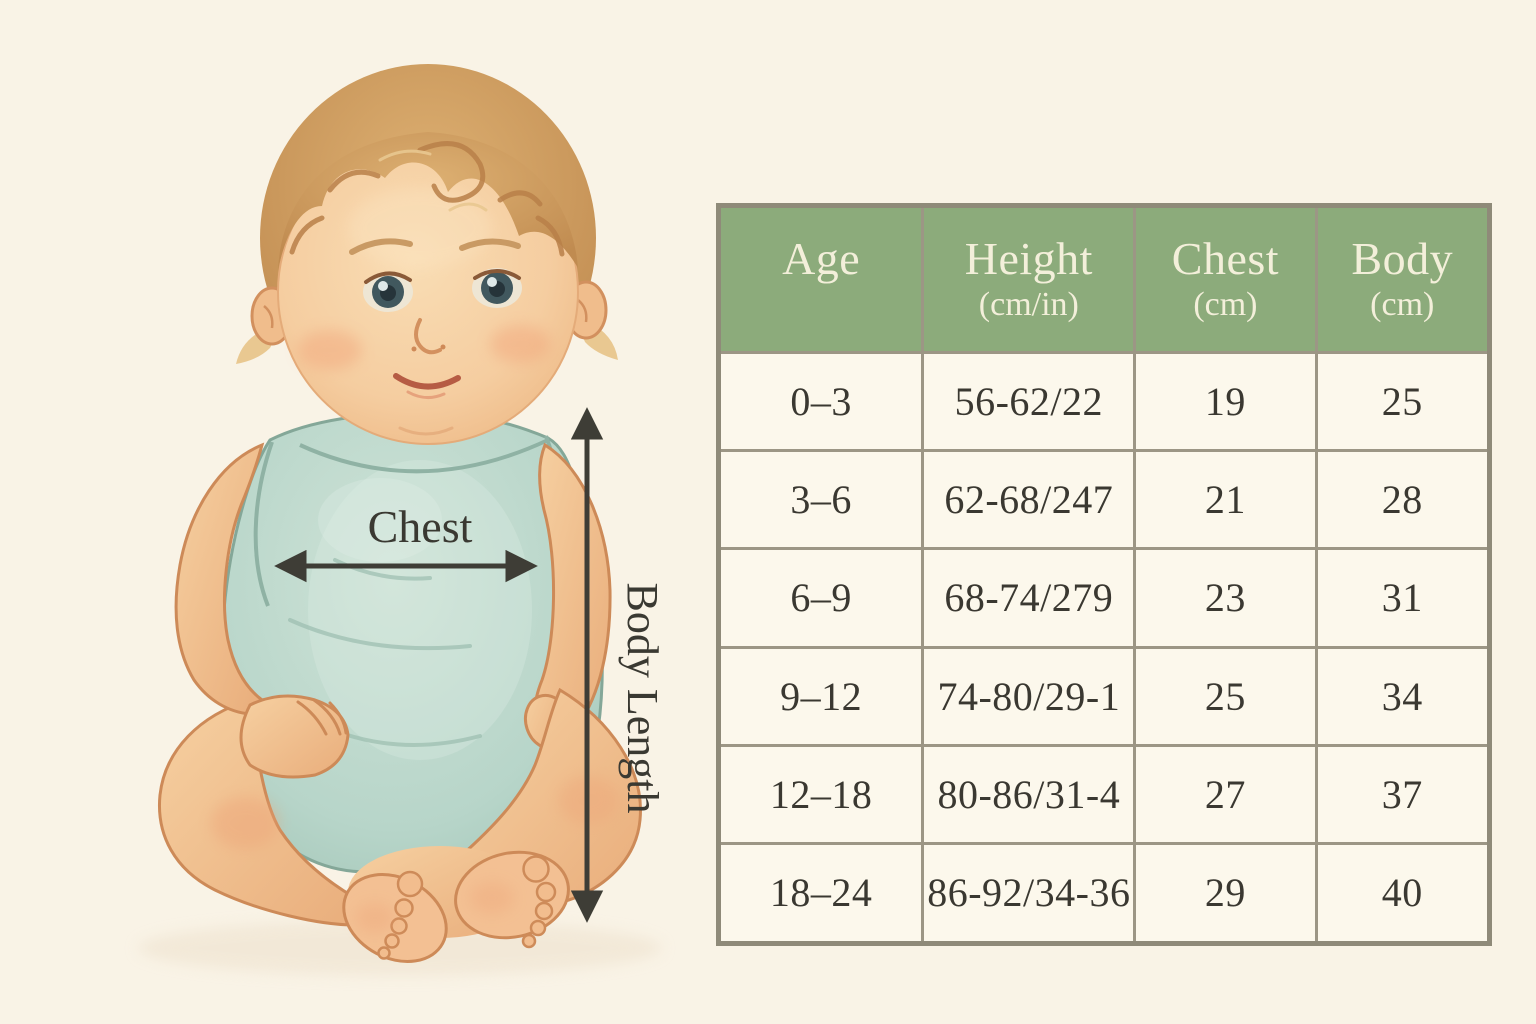 This screenshot has height=1024, width=1536. I want to click on col-header-body: Body (cm), so click(1402, 279).